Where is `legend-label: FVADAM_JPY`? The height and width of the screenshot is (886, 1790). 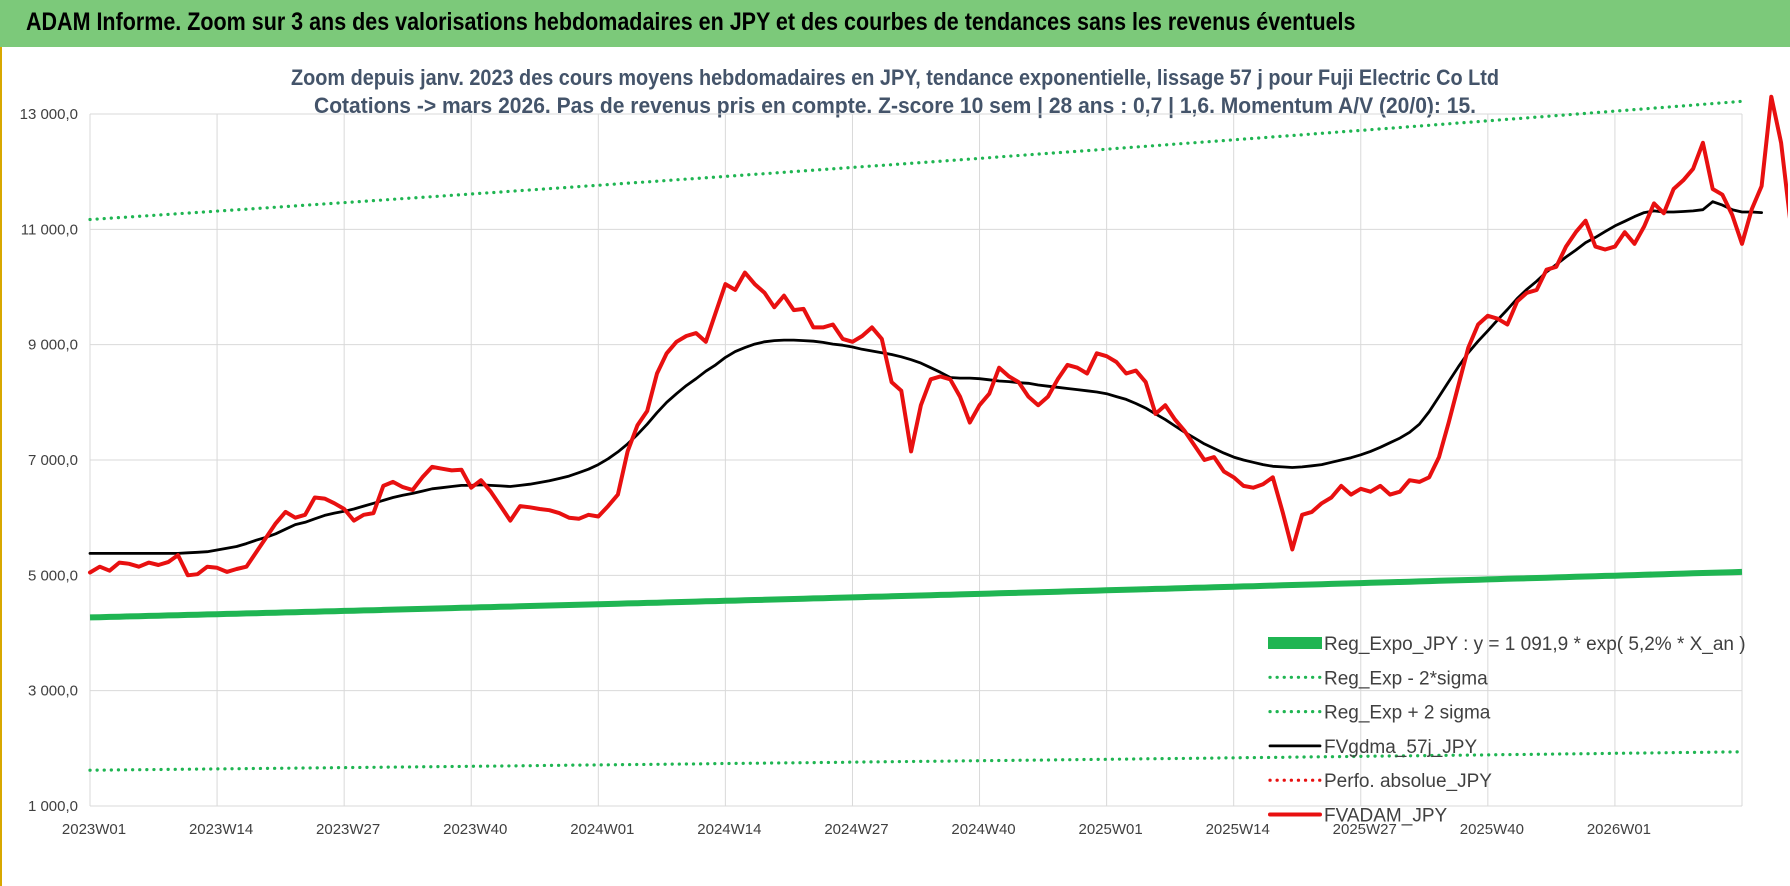
legend-label: FVADAM_JPY is located at coordinates (1386, 816).